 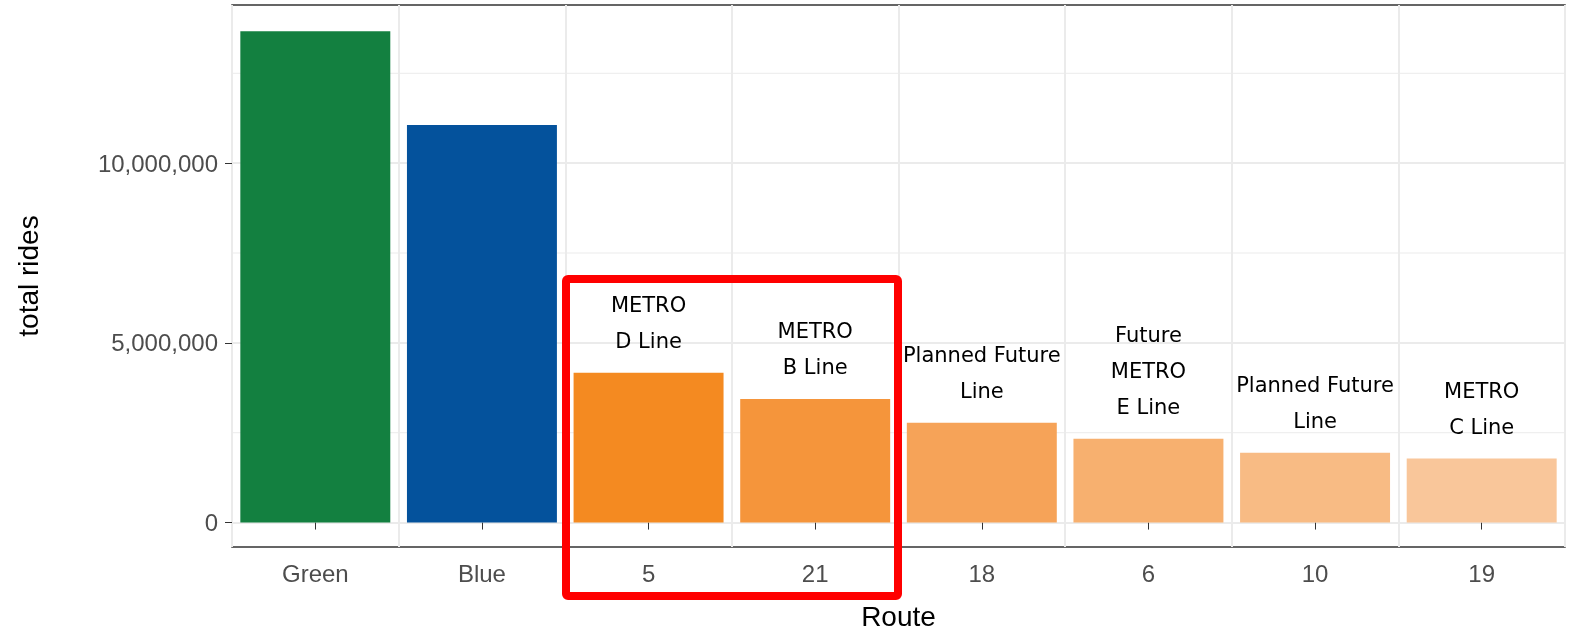 What do you see at coordinates (1482, 408) in the screenshot?
I see `annotation: METRO C Line` at bounding box center [1482, 408].